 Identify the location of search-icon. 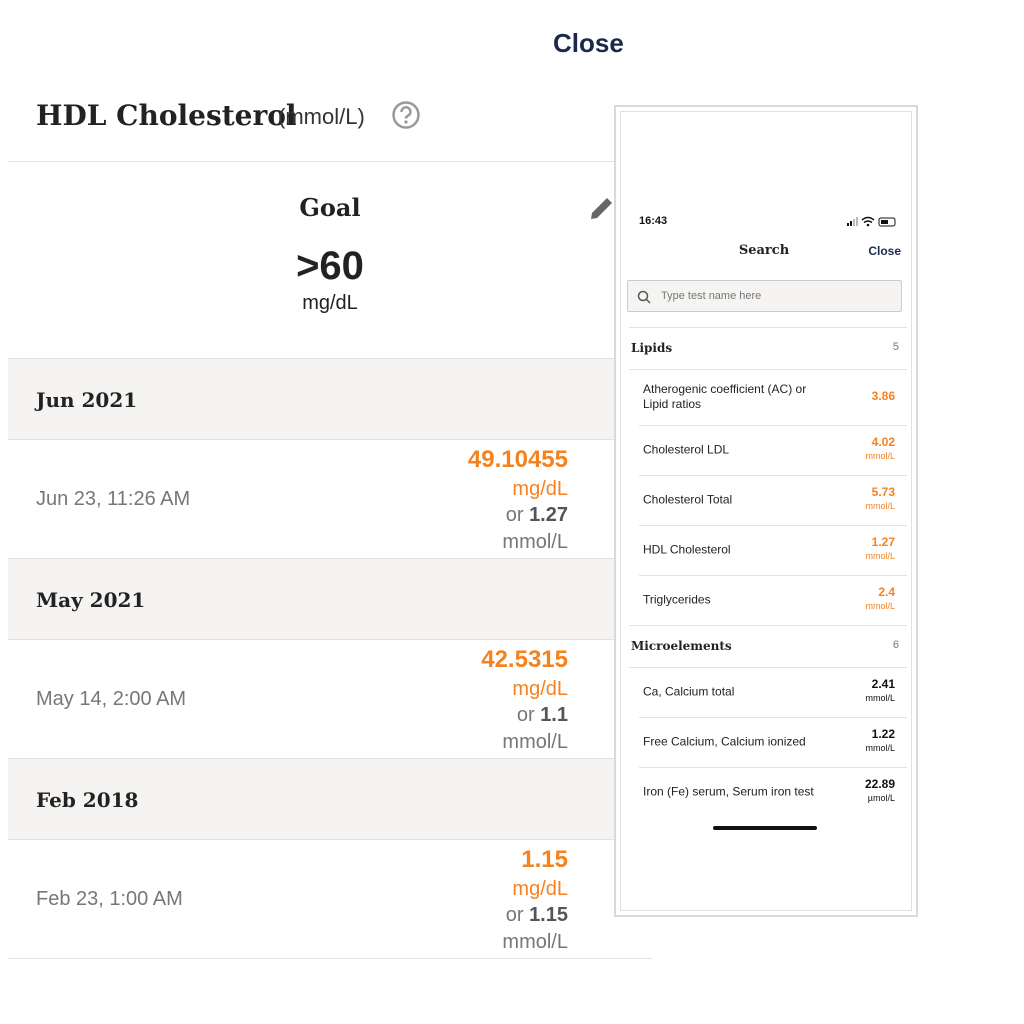
(644, 297).